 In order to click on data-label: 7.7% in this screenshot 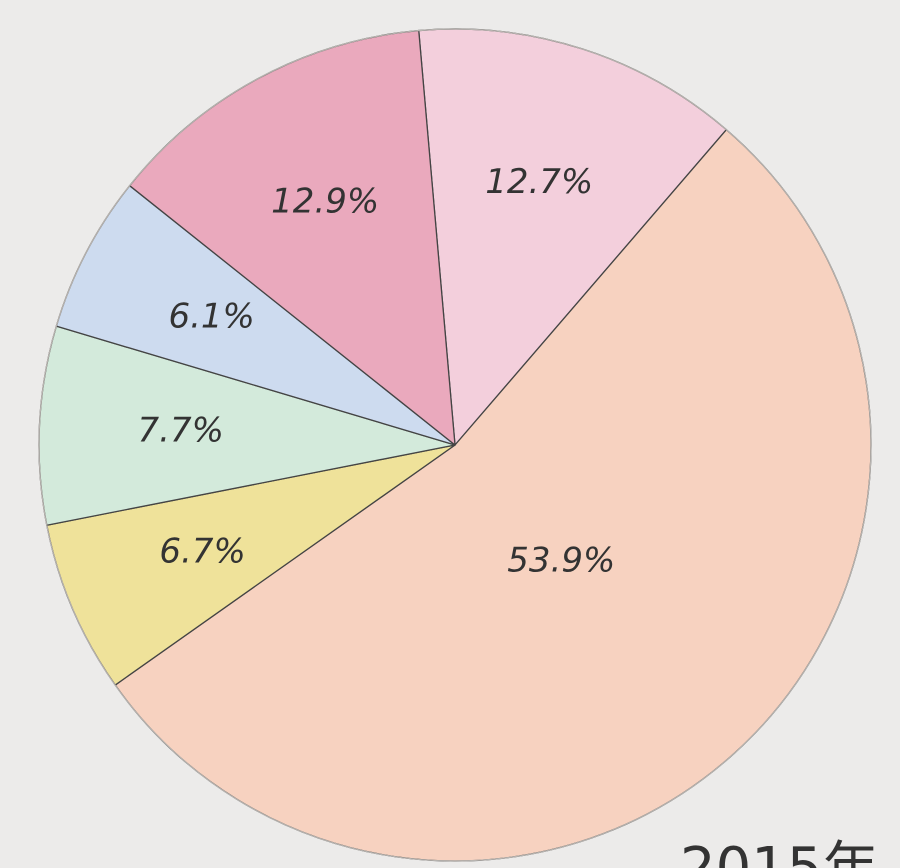, I will do `click(181, 430)`.